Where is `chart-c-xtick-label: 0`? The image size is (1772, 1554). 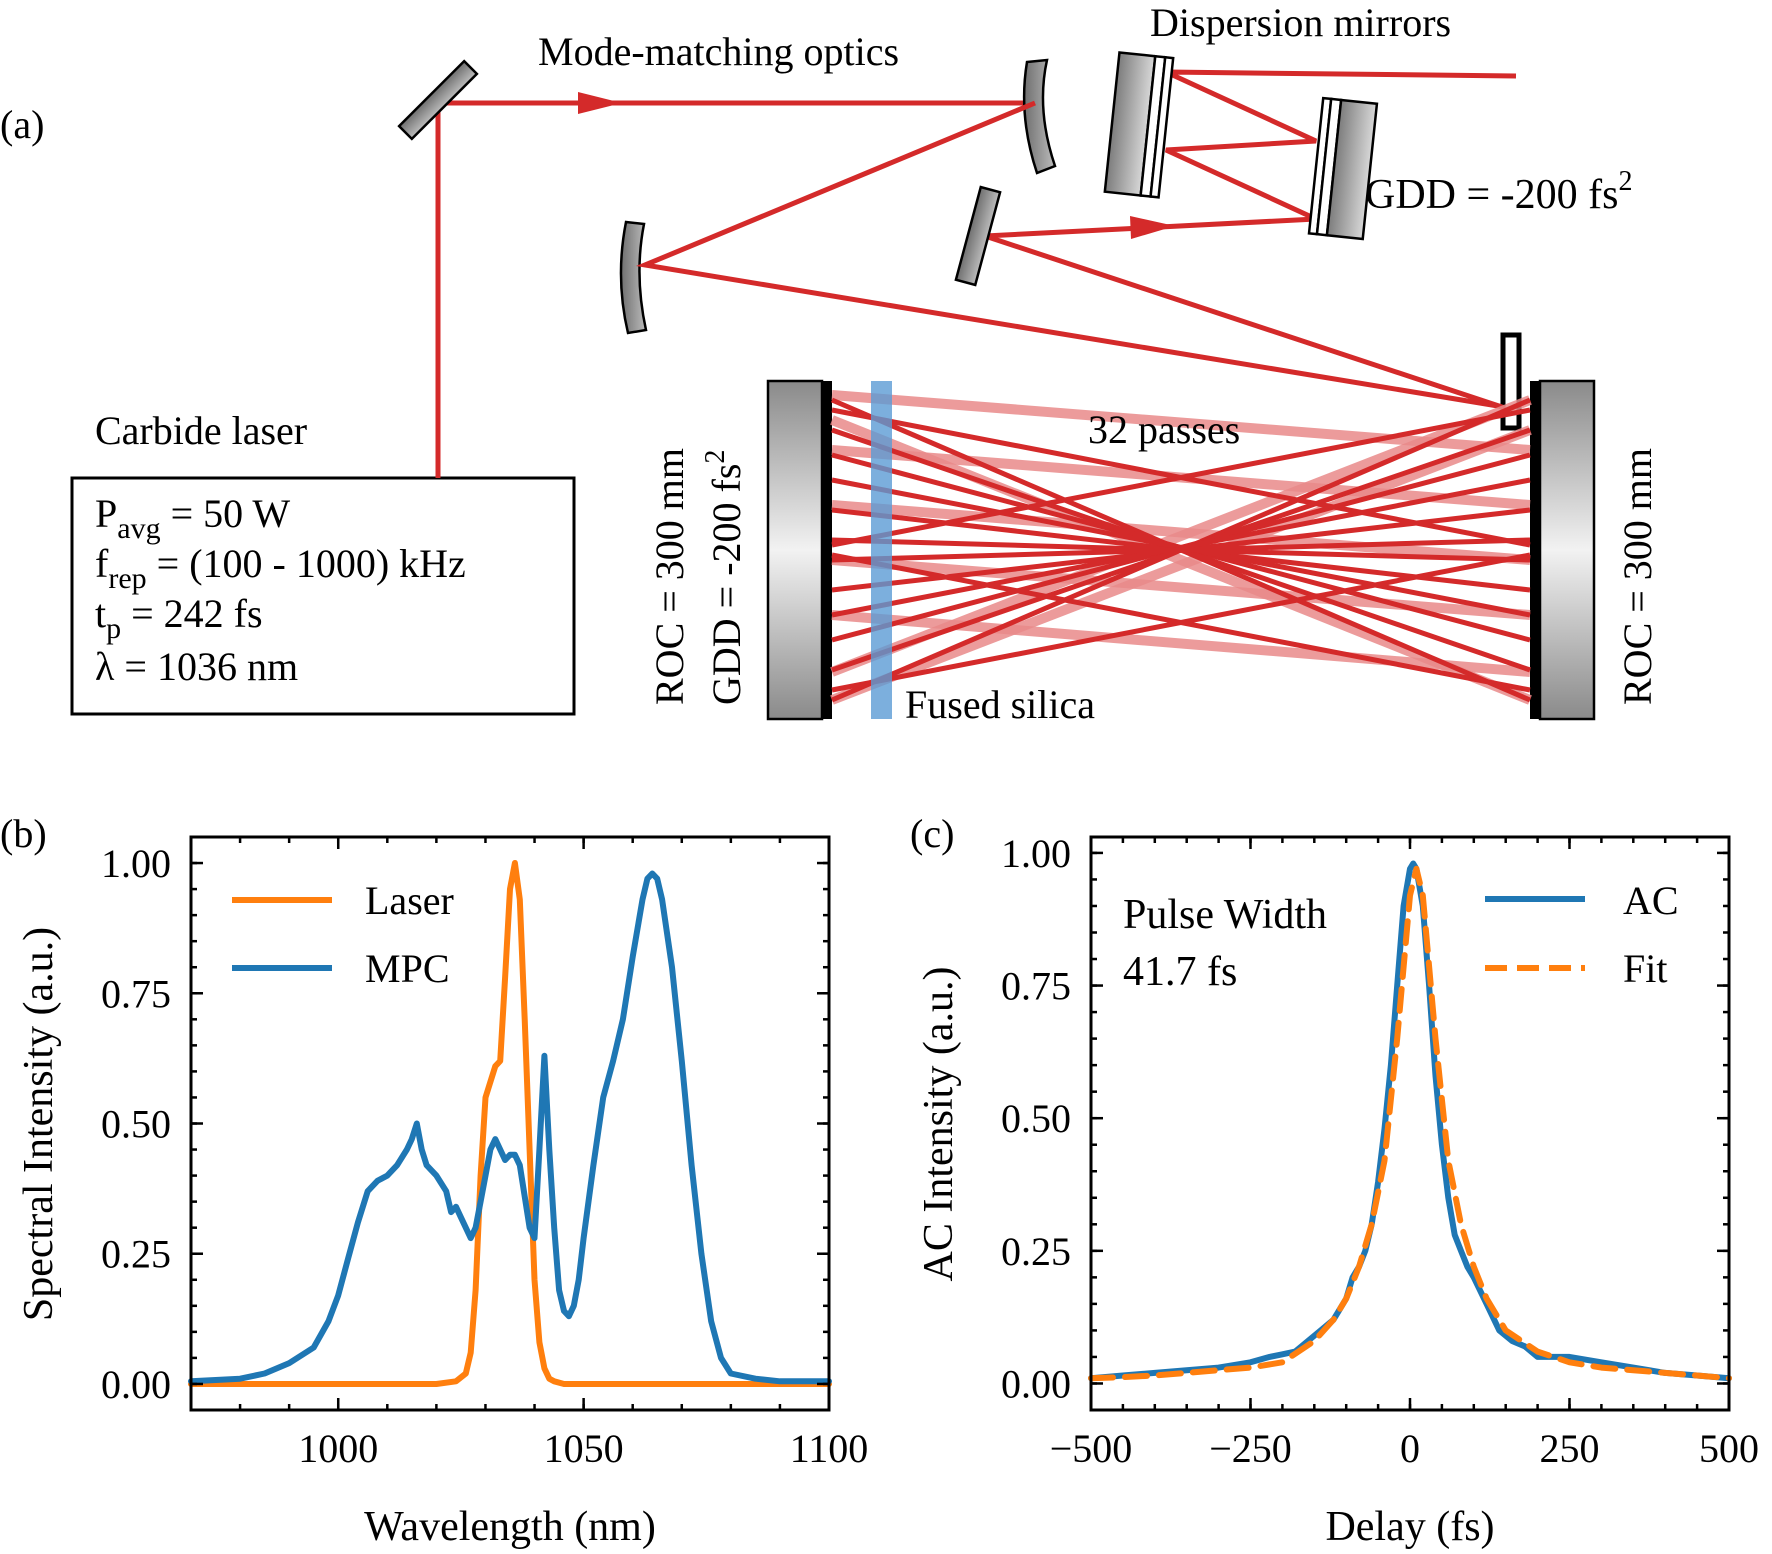
chart-c-xtick-label: 0 is located at coordinates (1410, 1448).